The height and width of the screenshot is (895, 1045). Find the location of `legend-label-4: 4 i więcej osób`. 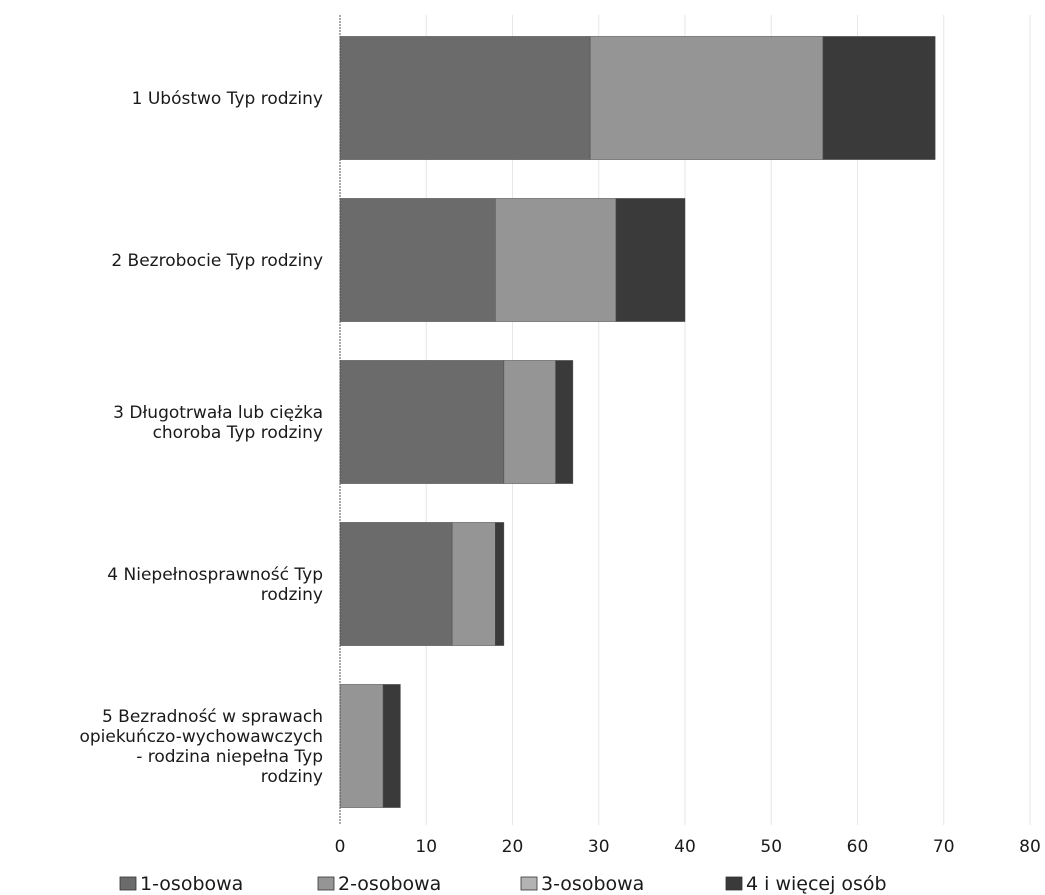

legend-label-4: 4 i więcej osób is located at coordinates (816, 884).